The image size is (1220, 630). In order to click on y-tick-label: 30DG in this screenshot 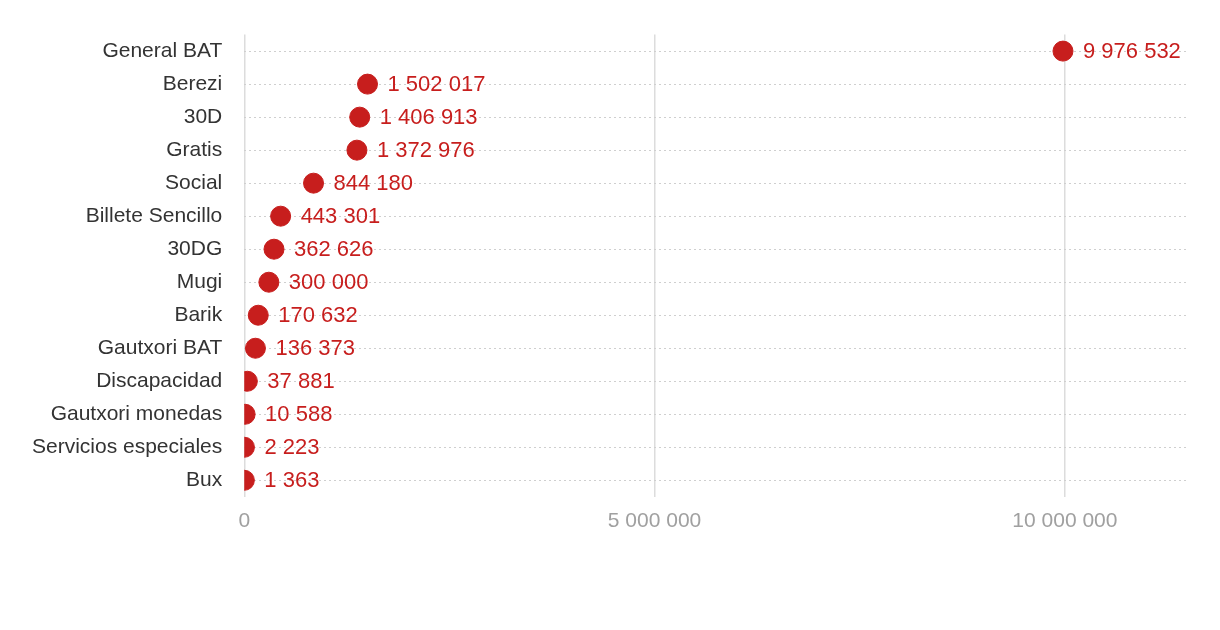, I will do `click(195, 247)`.